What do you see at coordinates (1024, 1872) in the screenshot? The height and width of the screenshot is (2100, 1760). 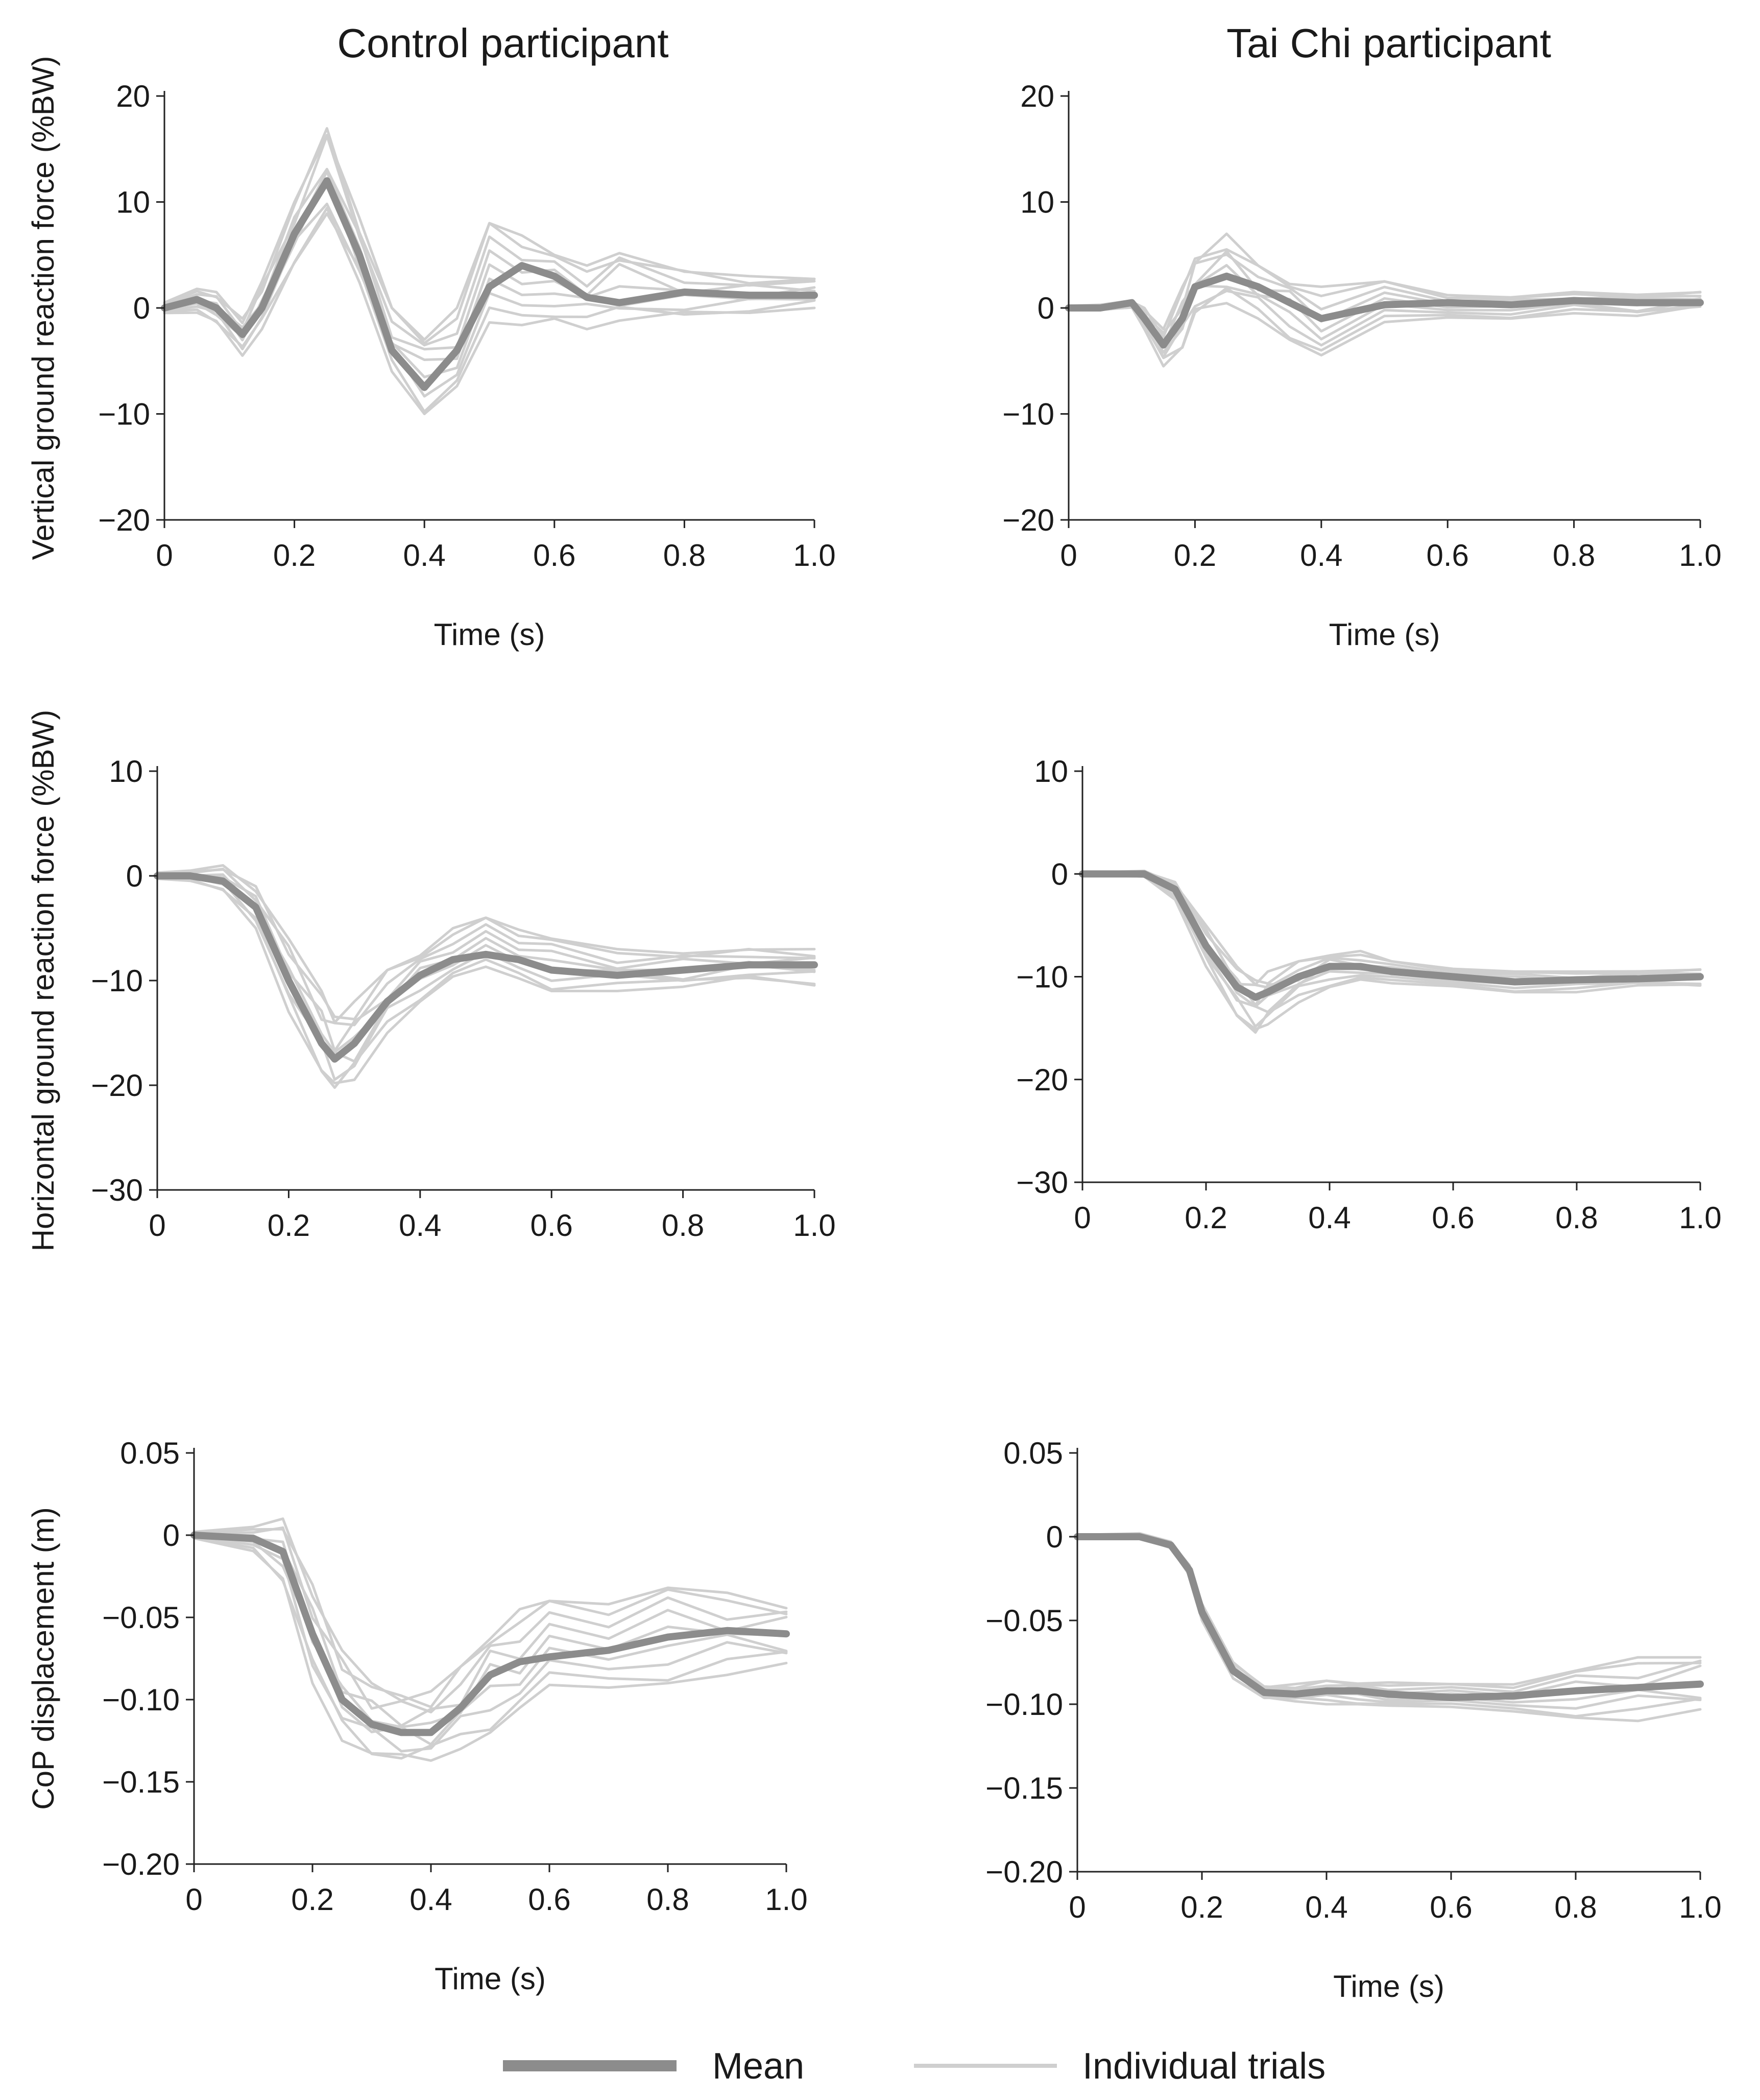 I see `y-tick-label: −0.20` at bounding box center [1024, 1872].